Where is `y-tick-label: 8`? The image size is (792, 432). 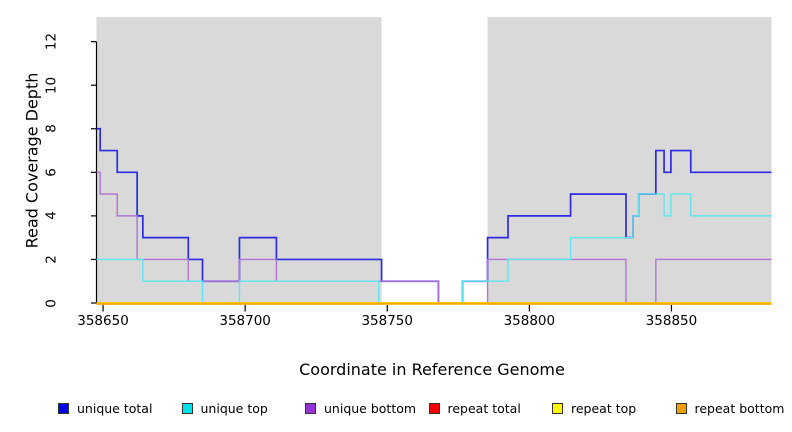
y-tick-label: 8 is located at coordinates (50, 129).